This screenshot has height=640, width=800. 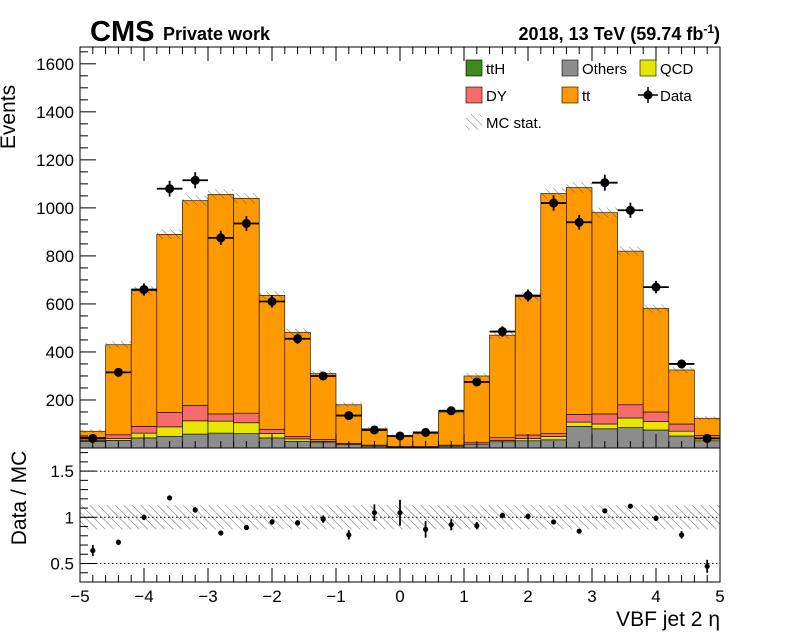 I want to click on ratio-y-tick-label-1: 1, so click(x=69, y=517).